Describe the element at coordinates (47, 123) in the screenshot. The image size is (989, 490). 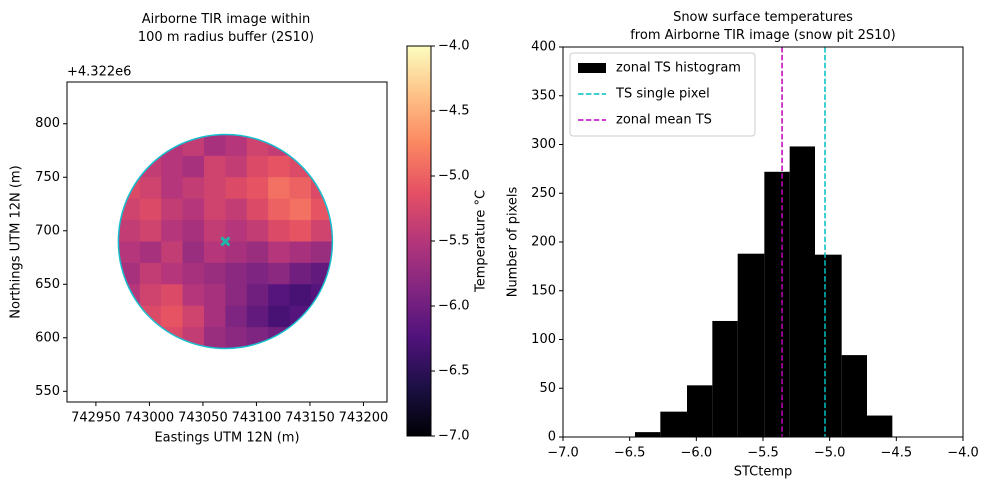
I see `y-tick-label: 800` at that location.